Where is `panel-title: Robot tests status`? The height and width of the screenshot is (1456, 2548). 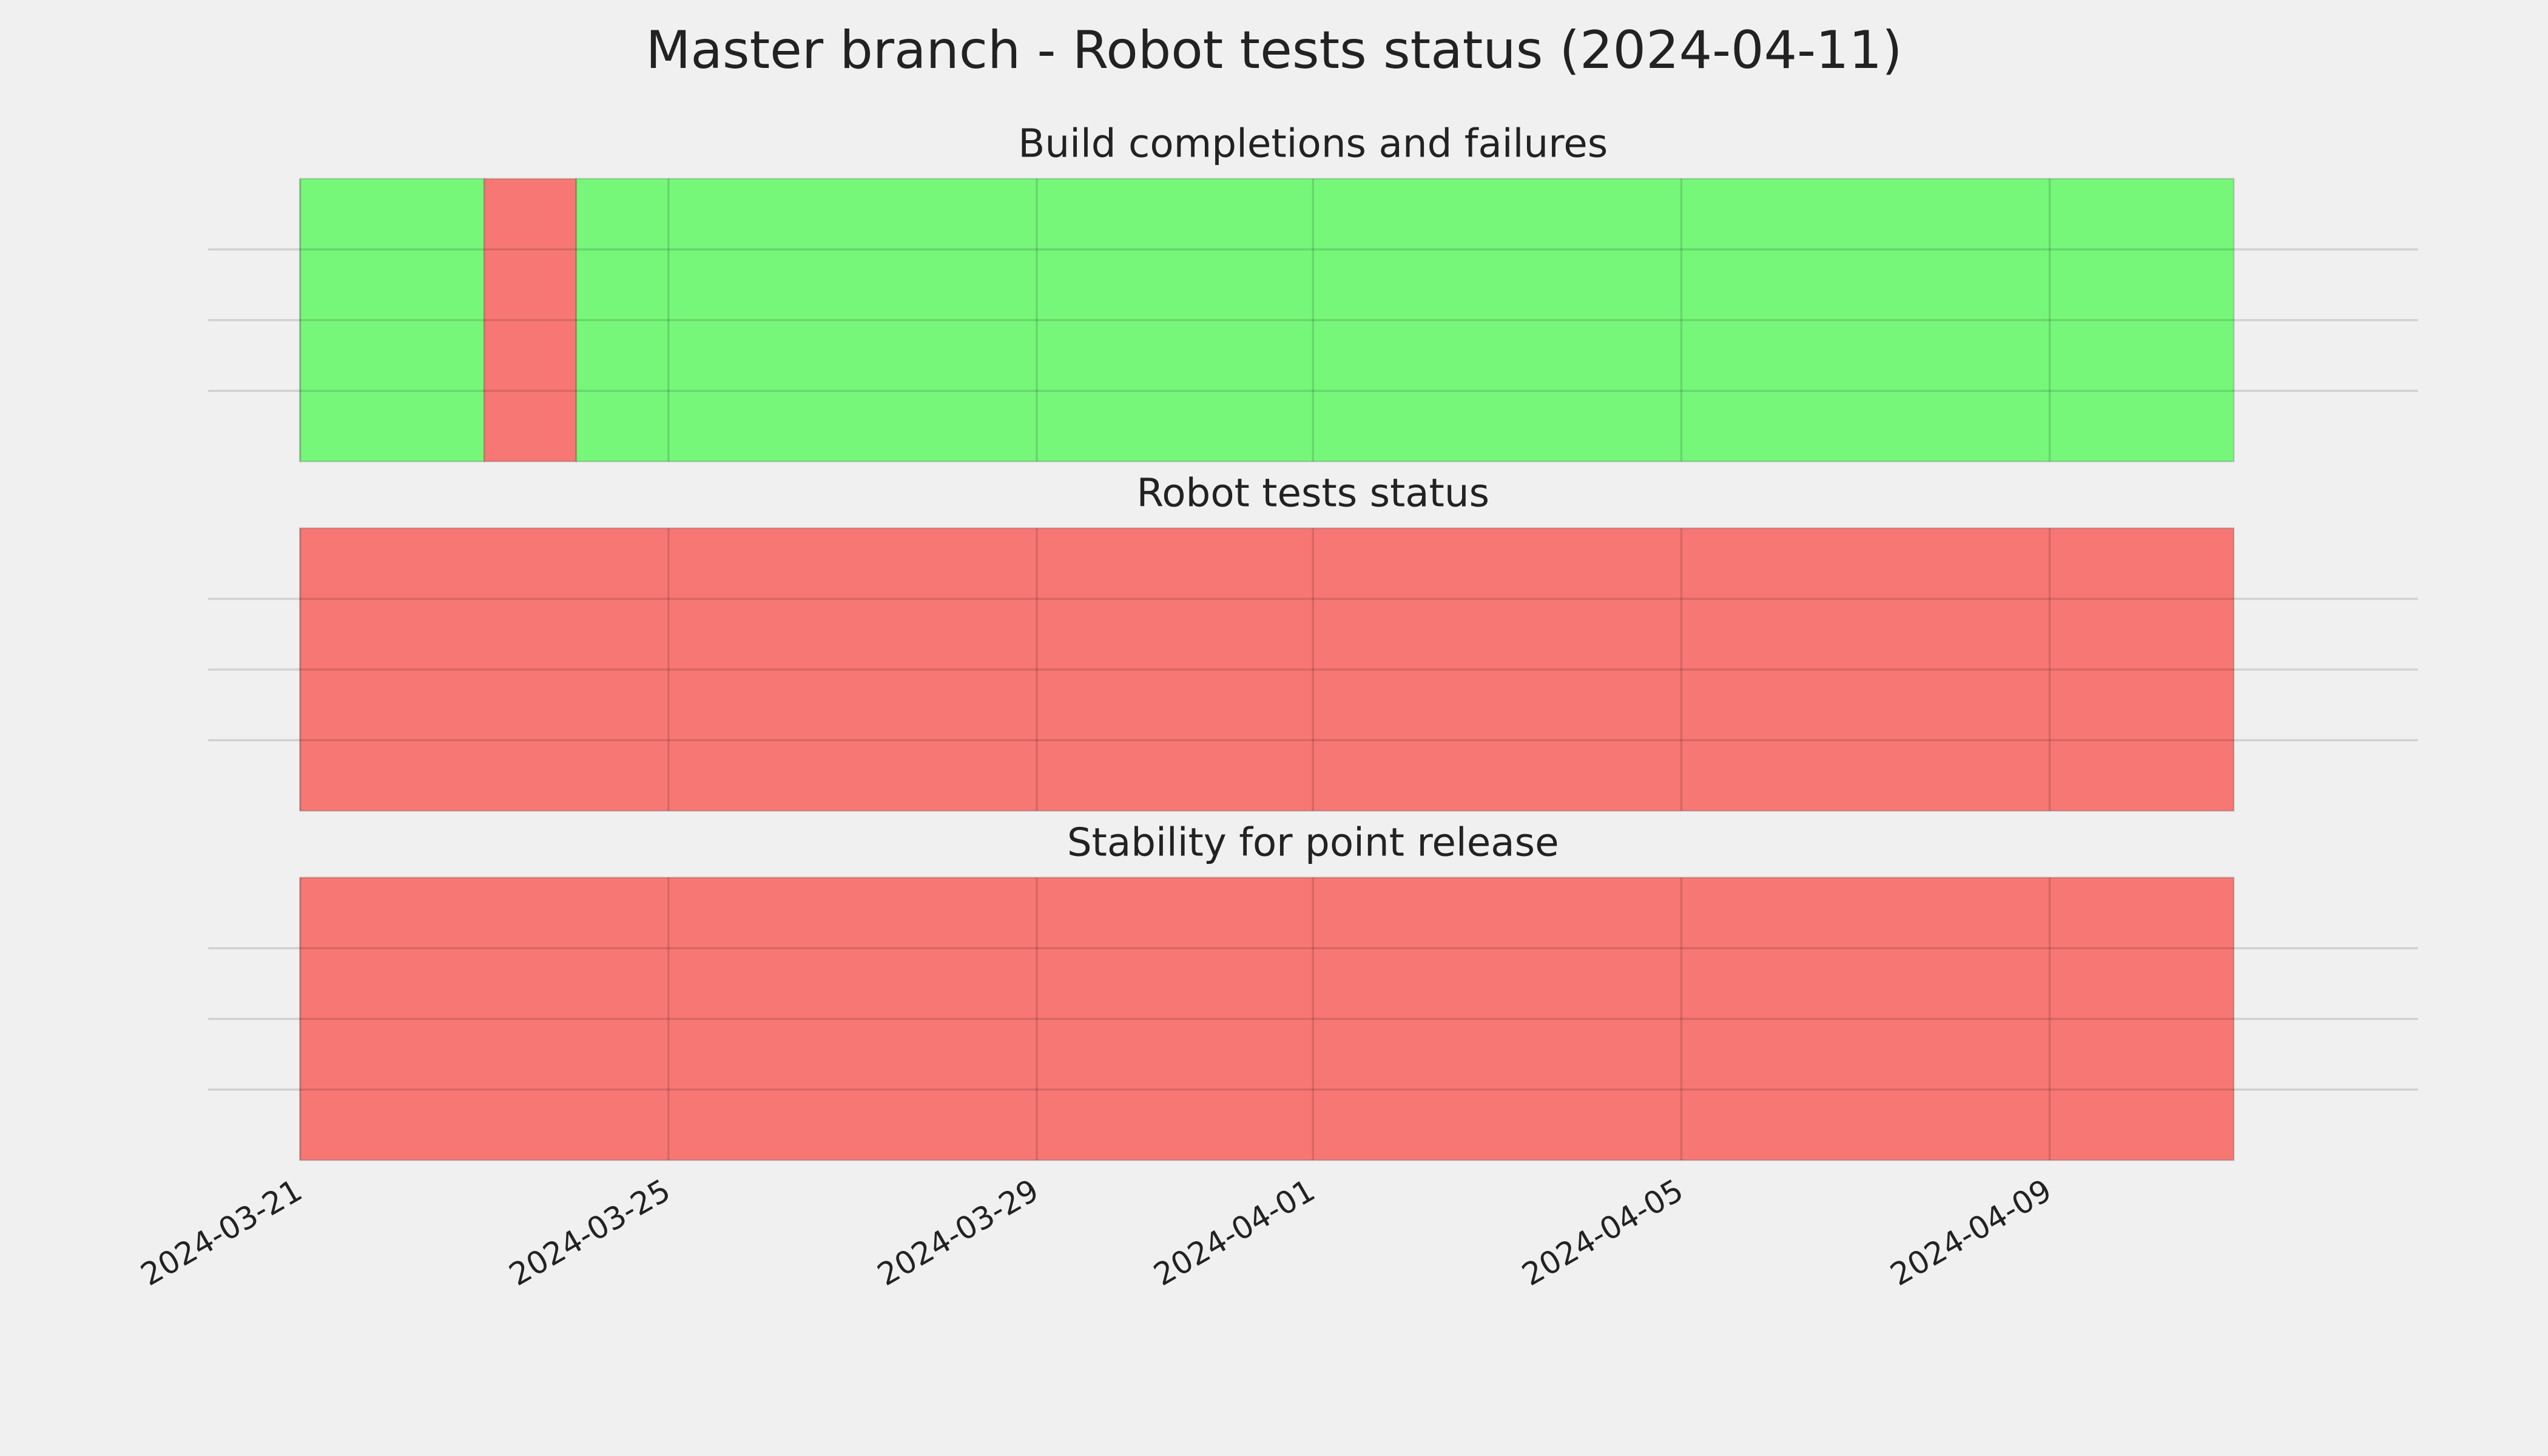 panel-title: Robot tests status is located at coordinates (1312, 493).